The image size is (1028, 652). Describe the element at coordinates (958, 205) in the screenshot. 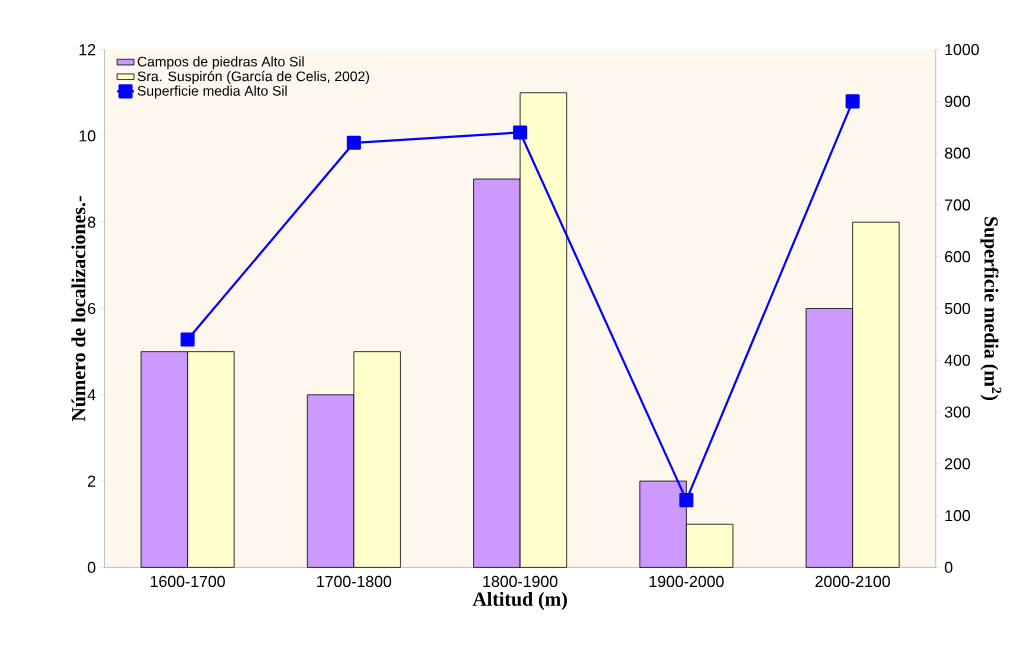

I see `y2-tick-label: 700` at that location.